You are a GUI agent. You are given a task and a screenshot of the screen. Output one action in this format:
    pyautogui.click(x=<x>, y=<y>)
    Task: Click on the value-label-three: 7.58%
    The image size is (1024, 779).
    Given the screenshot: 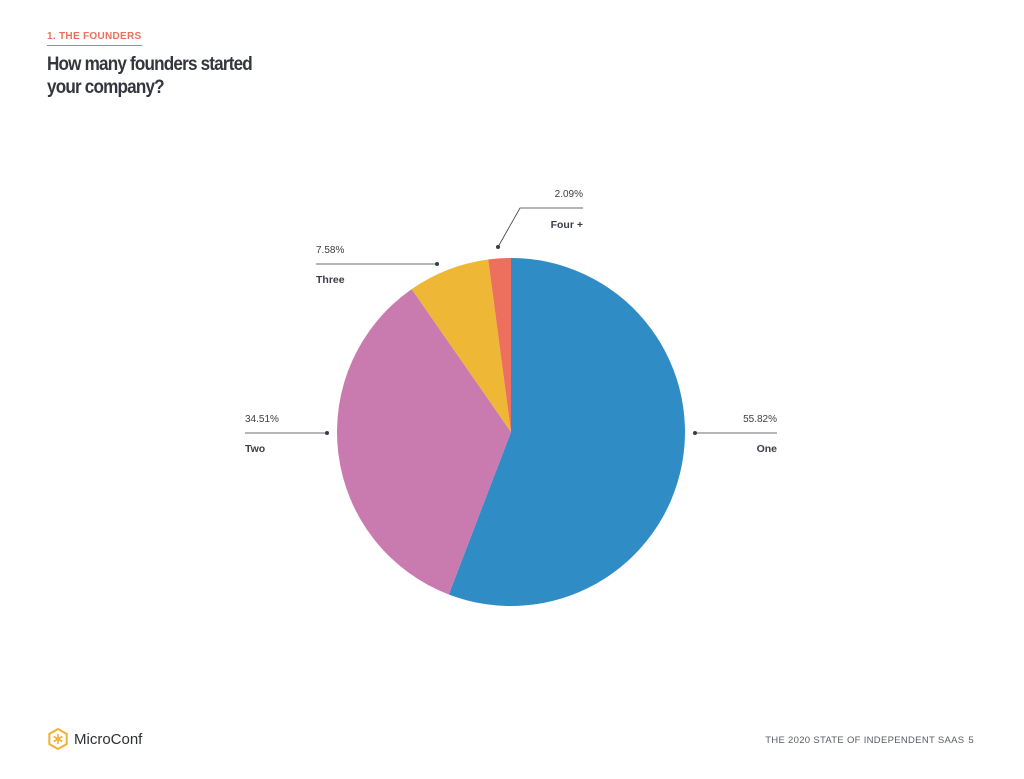 What is the action you would take?
    pyautogui.click(x=330, y=250)
    